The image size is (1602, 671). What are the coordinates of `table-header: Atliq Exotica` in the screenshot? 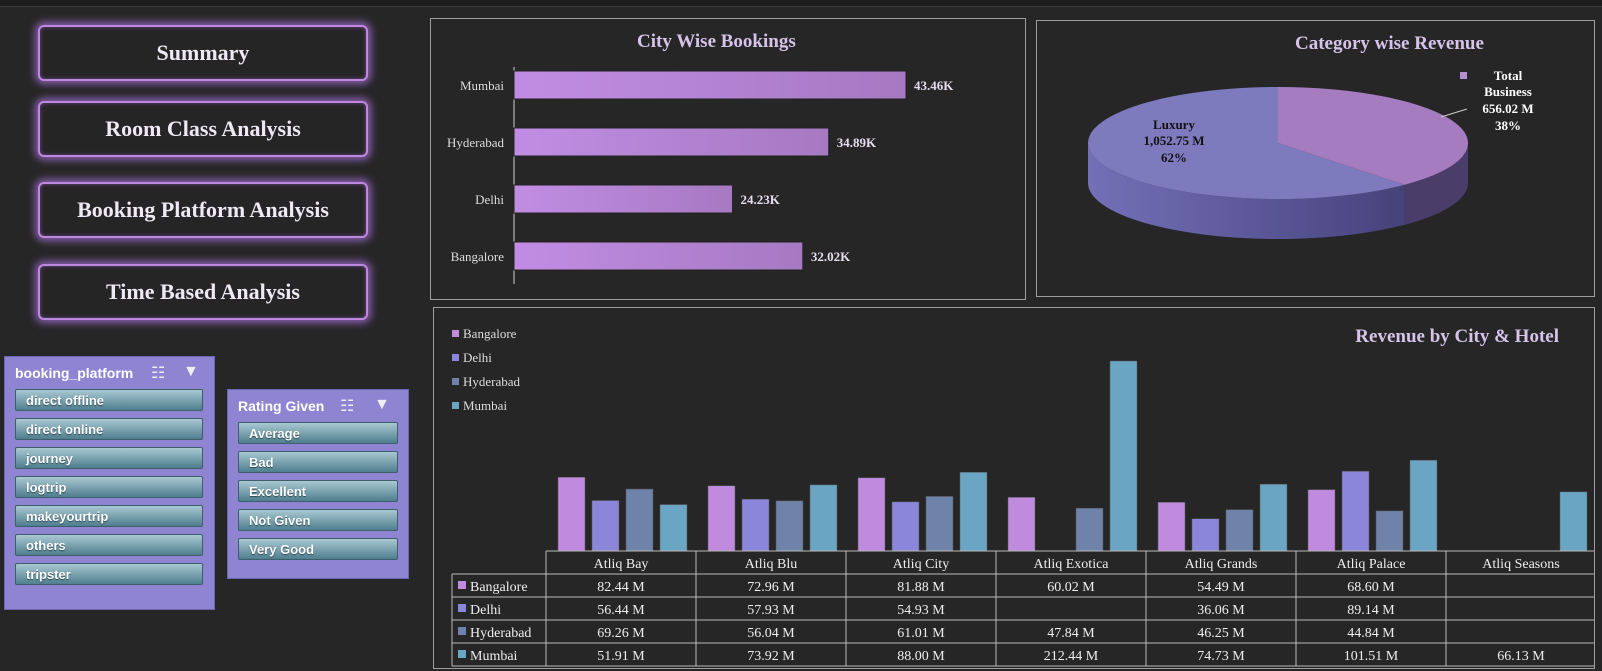 It's located at (1071, 564).